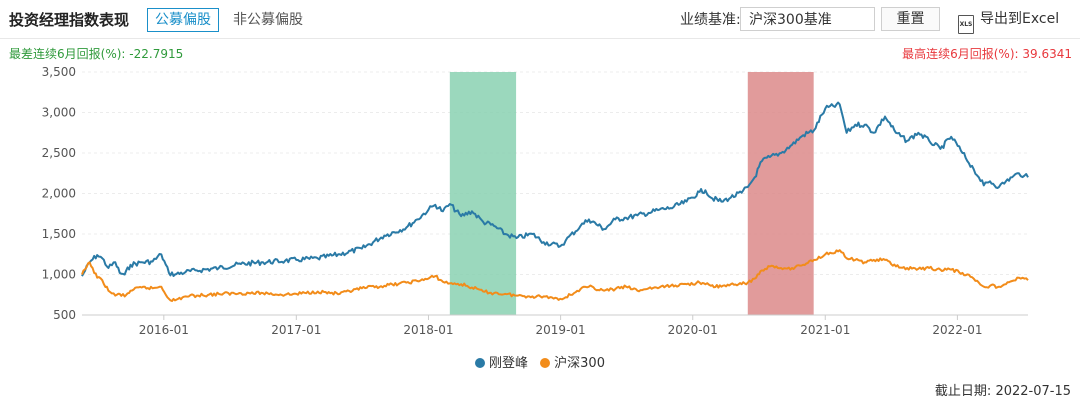  What do you see at coordinates (268, 20) in the screenshot?
I see `tab-nonpublic-equity: 非公募偏股` at bounding box center [268, 20].